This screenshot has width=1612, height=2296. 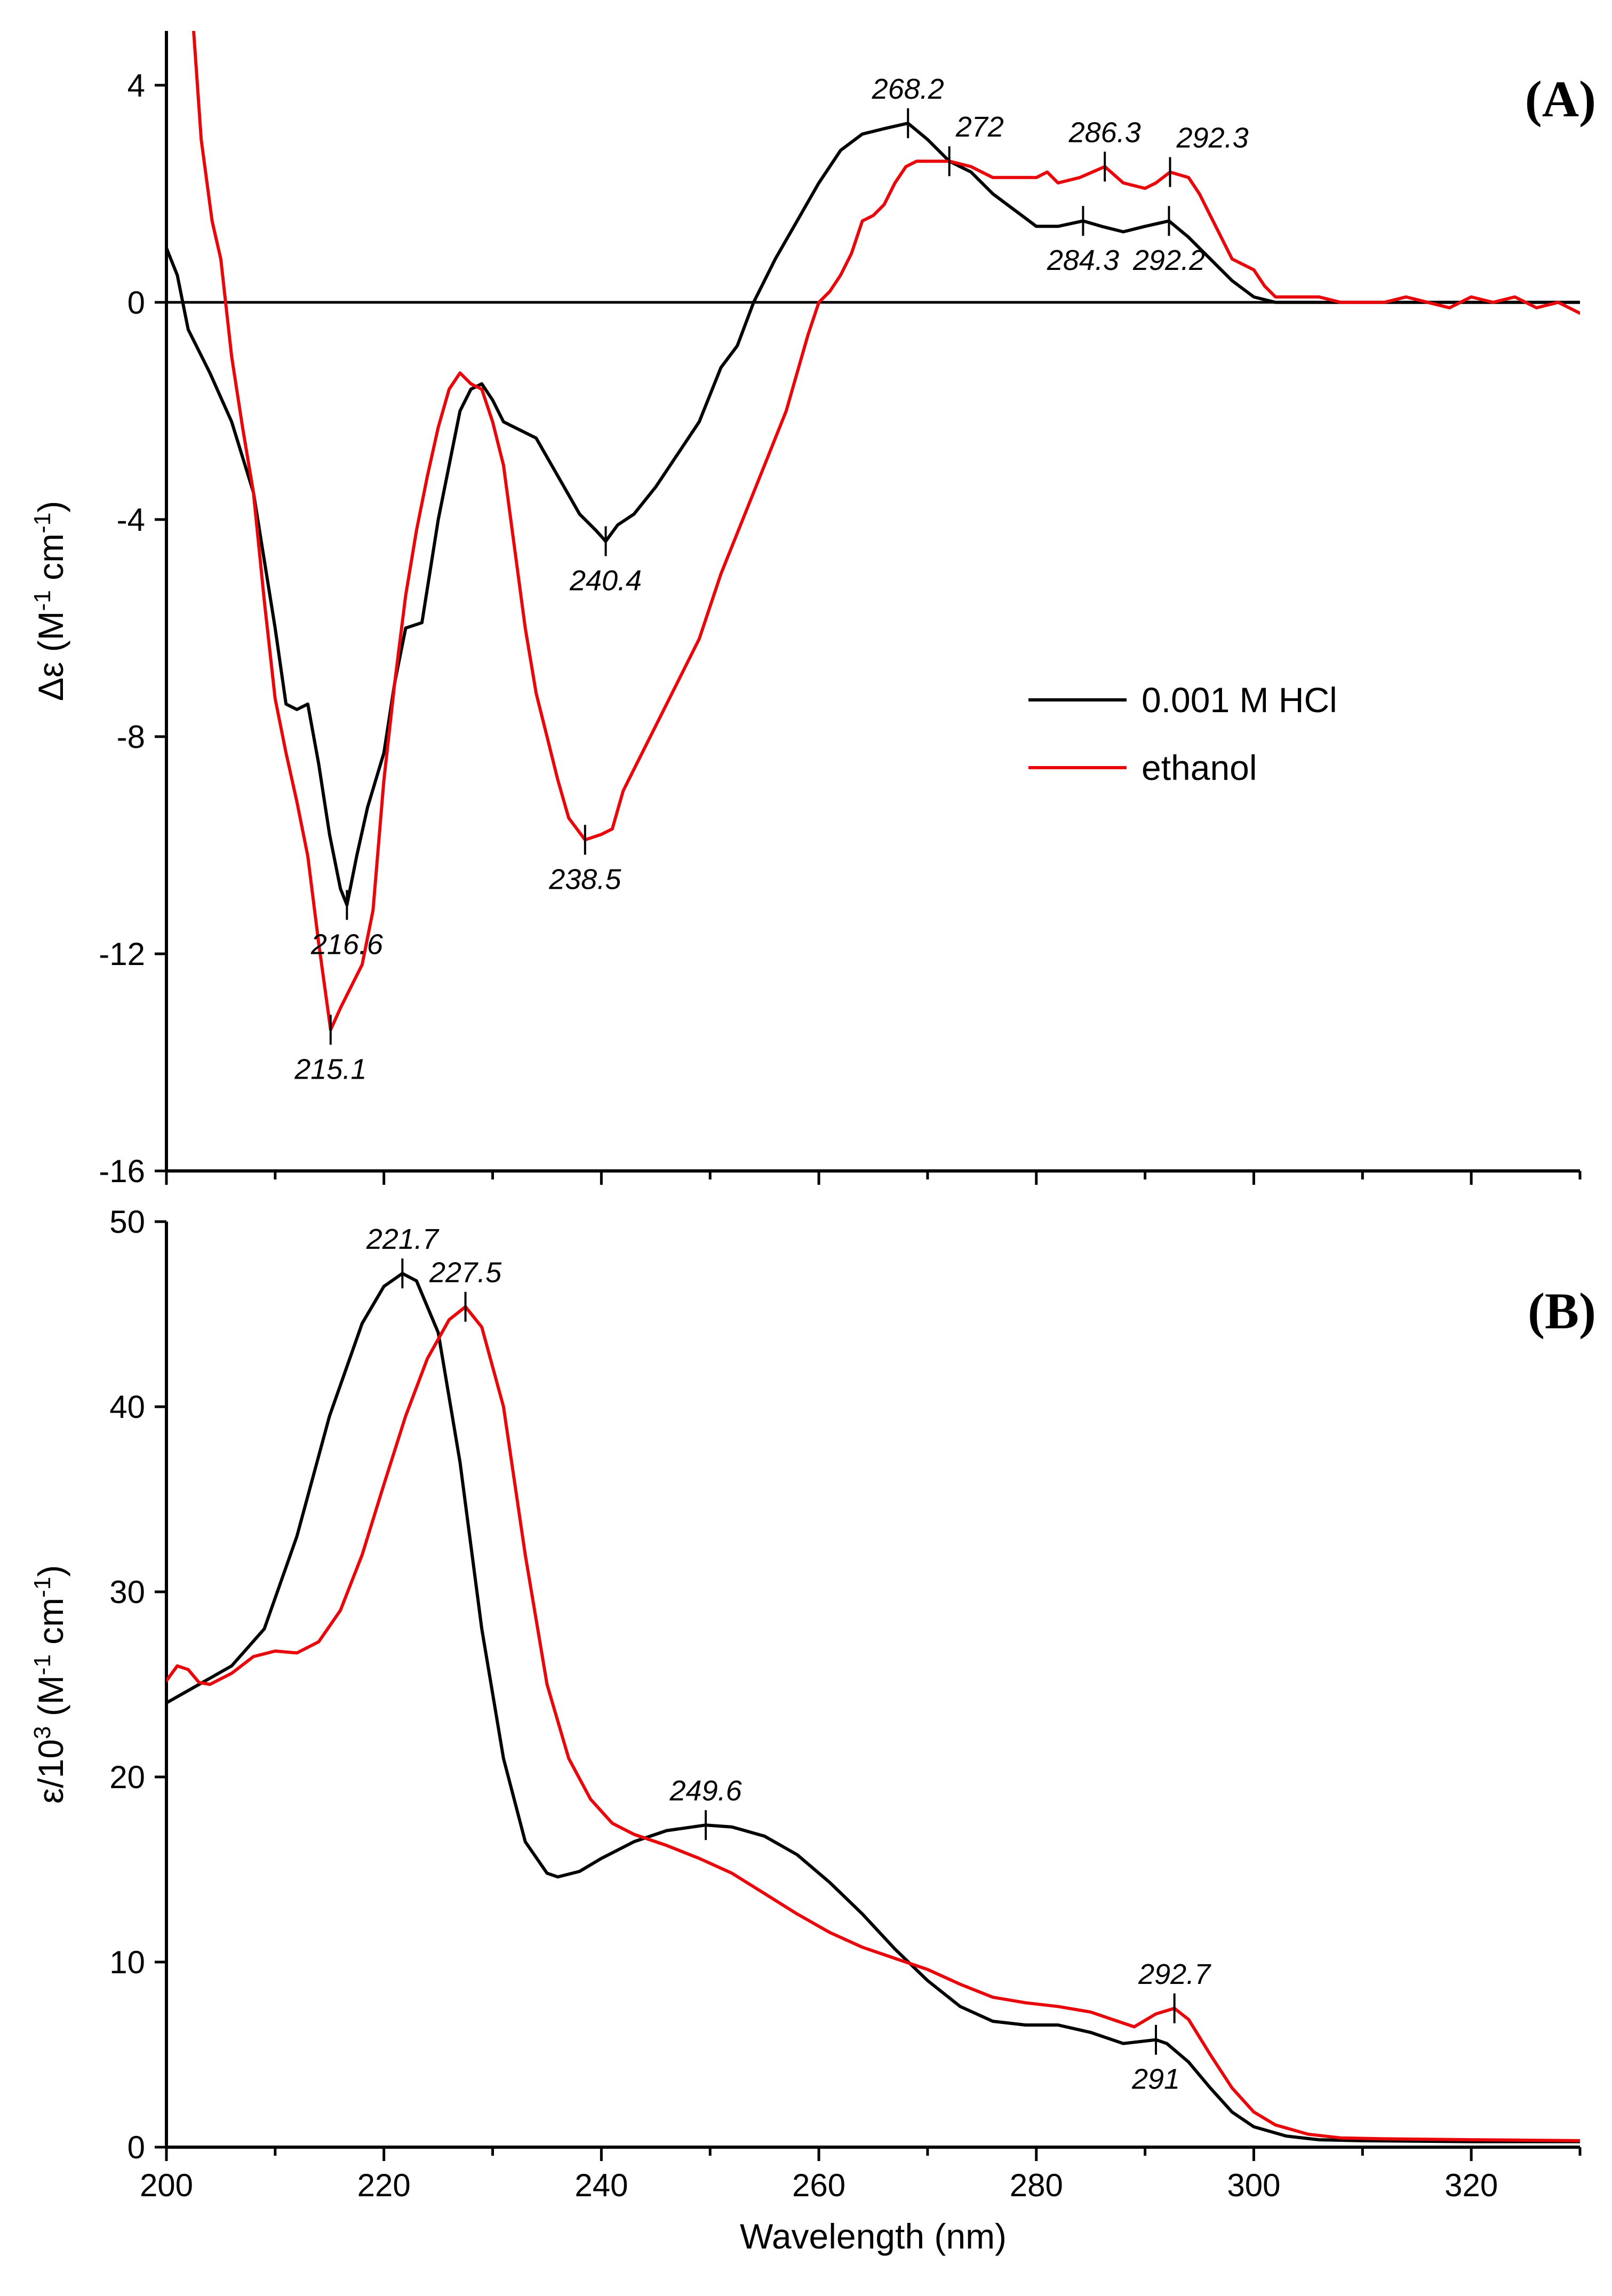 I want to click on x-tick-label: 280, so click(x=1036, y=2185).